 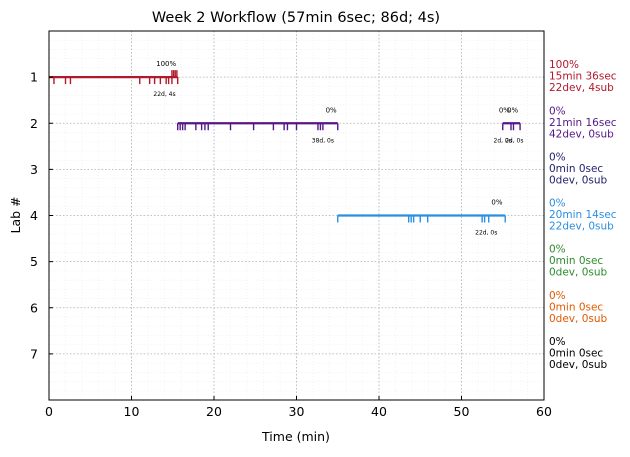 I want to click on y-tick-label: 2, so click(x=34, y=123).